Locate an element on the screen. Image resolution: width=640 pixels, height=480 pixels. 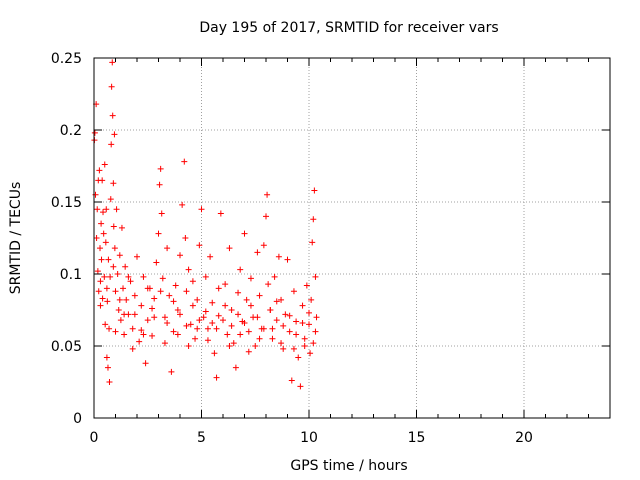
y-tick-label: 0.25 is located at coordinates (66, 59).